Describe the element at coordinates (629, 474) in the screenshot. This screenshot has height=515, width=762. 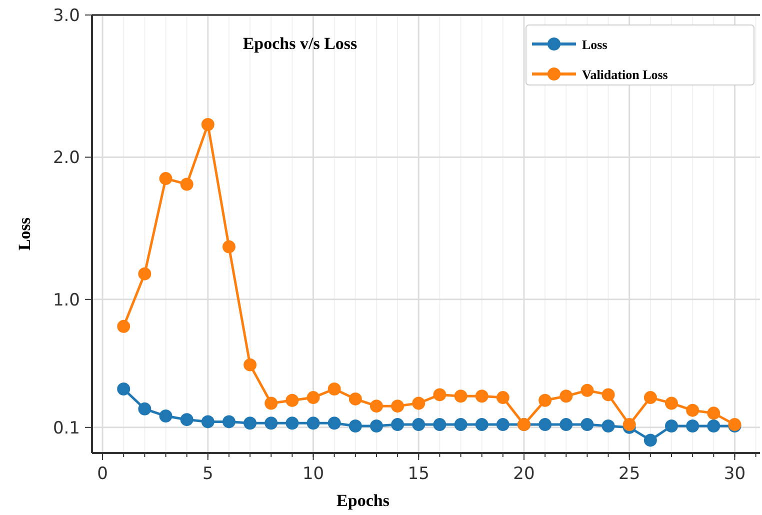
I see `x-tick-label: 25` at that location.